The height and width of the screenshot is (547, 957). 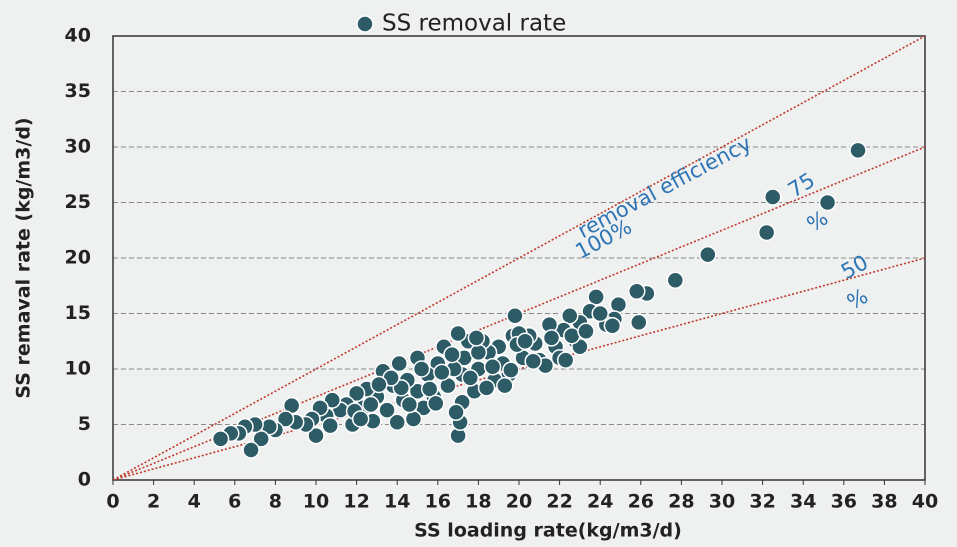 I want to click on y-tick-label: 15, so click(x=78, y=313).